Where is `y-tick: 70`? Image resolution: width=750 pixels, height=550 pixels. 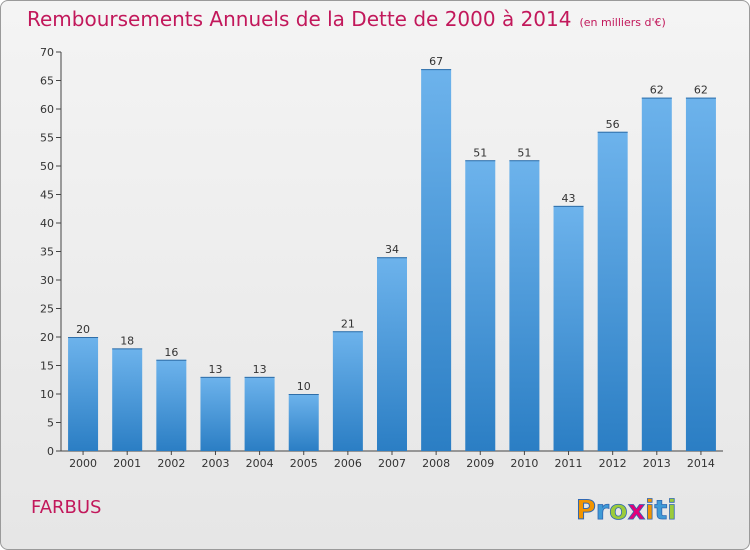 y-tick: 70 is located at coordinates (50, 52).